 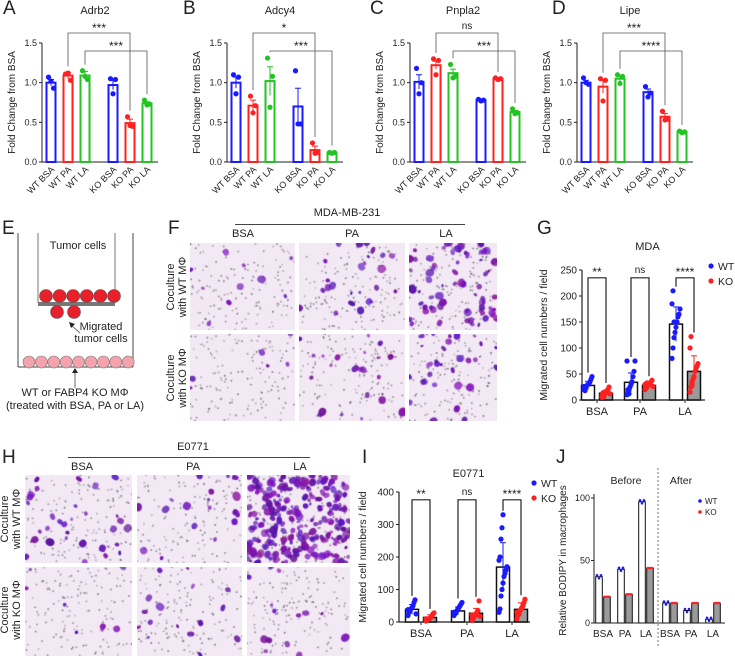 What do you see at coordinates (8, 228) in the screenshot?
I see `panel-label-e: E` at bounding box center [8, 228].